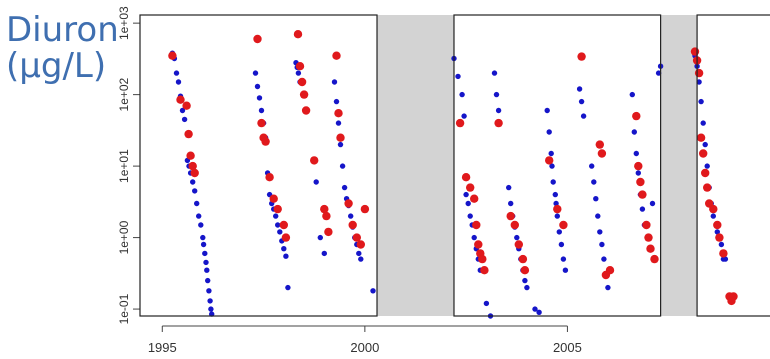  What do you see at coordinates (124, 237) in the screenshot?
I see `y-tick-label: 1e+00` at bounding box center [124, 237].